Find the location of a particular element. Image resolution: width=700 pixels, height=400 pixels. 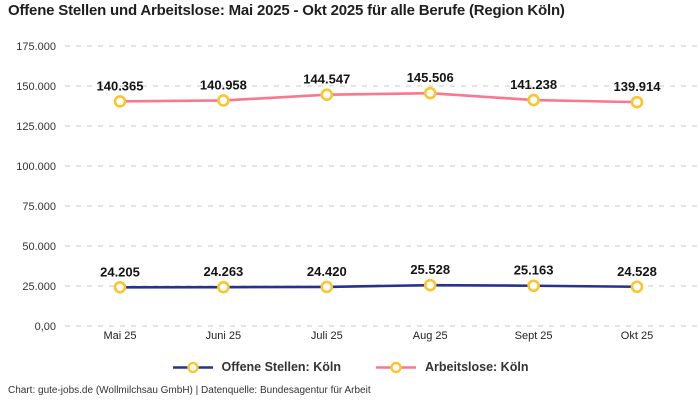

data-point-label: 24.420 is located at coordinates (327, 271).